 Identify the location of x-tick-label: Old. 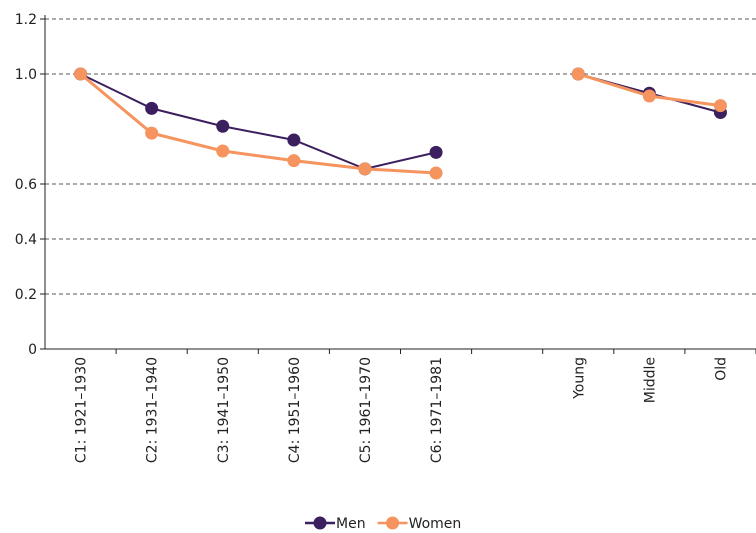
(721, 369).